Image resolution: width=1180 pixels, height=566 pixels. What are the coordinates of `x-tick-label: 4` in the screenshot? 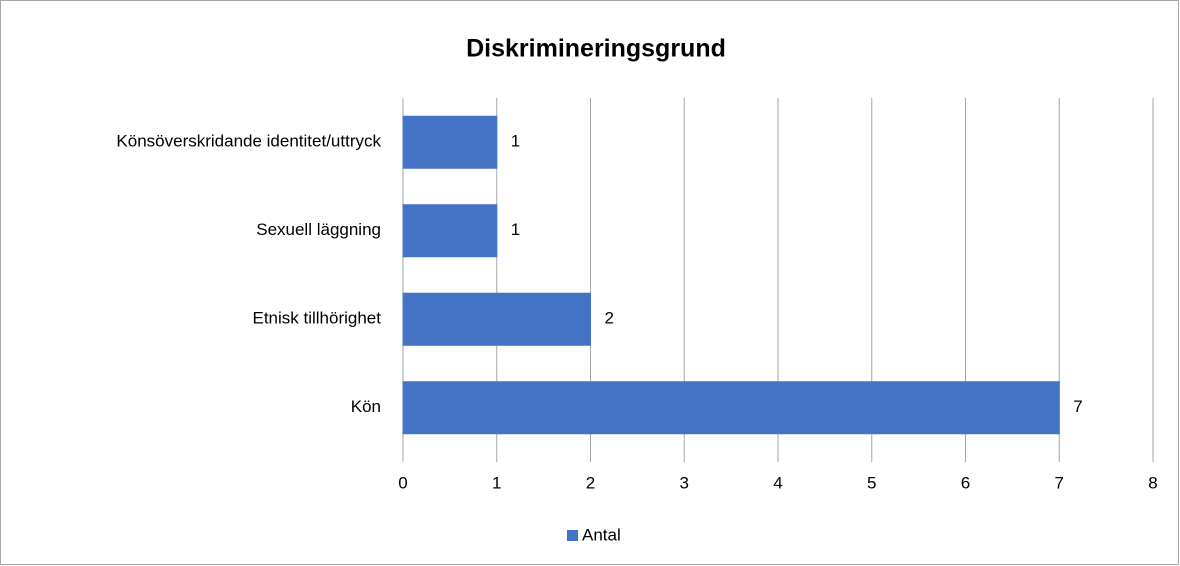 It's located at (777, 482).